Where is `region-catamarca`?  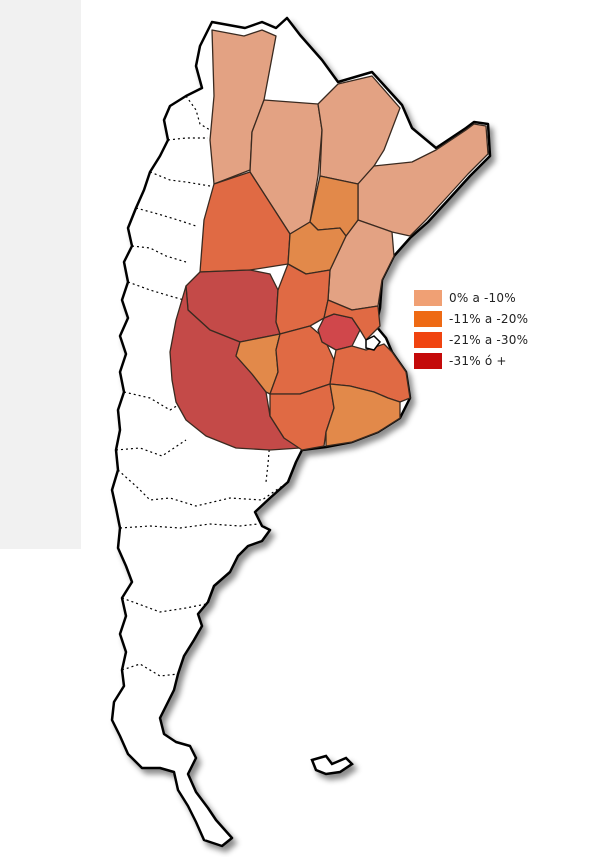
region-catamarca is located at coordinates (245, 222).